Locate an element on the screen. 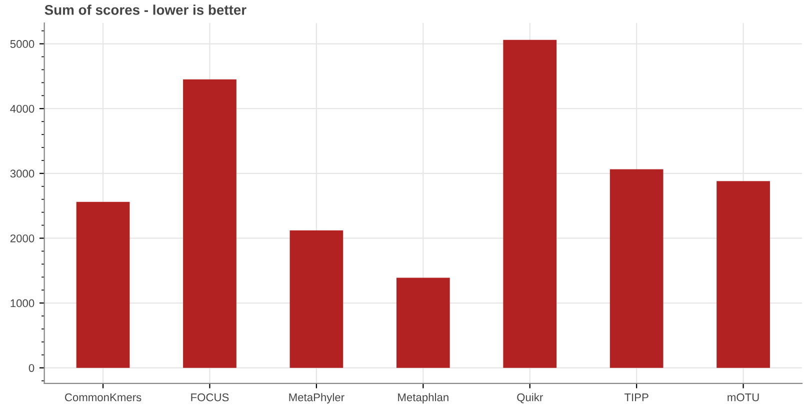 Image resolution: width=806 pixels, height=419 pixels. y-tick-label: 4000 is located at coordinates (22, 108).